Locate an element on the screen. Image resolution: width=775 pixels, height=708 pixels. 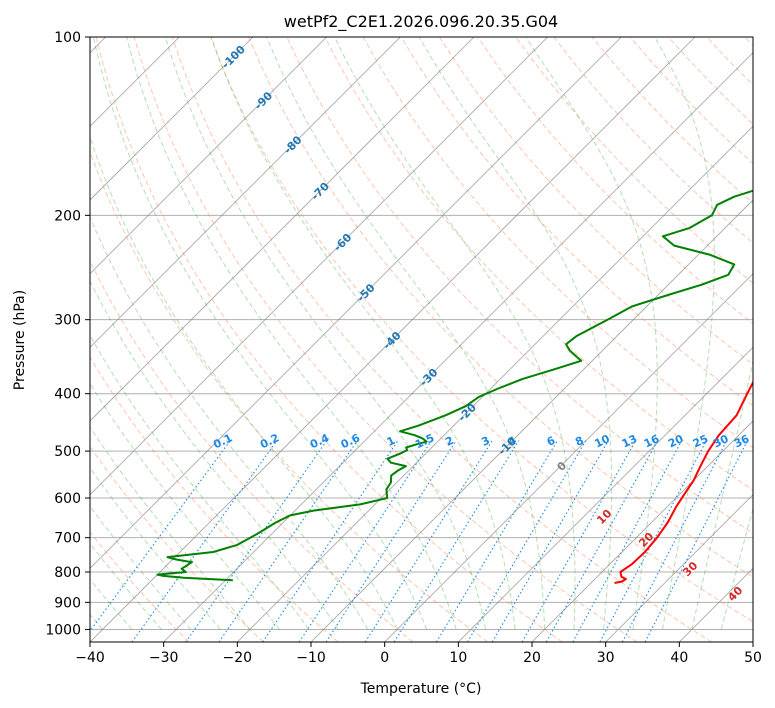
mixing-ratio-label: 20 is located at coordinates (676, 441).